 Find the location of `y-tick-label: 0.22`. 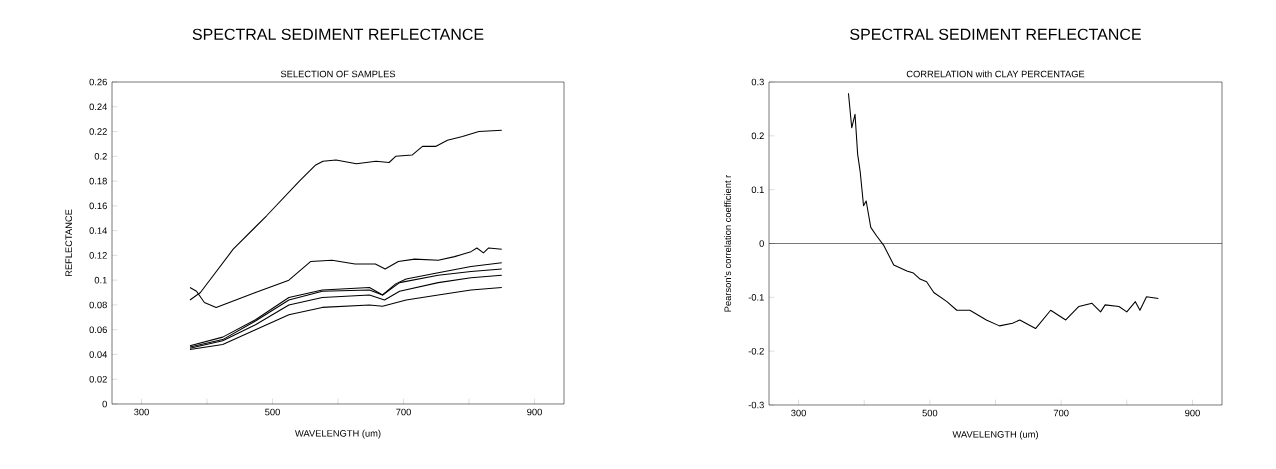

y-tick-label: 0.22 is located at coordinates (98, 131).